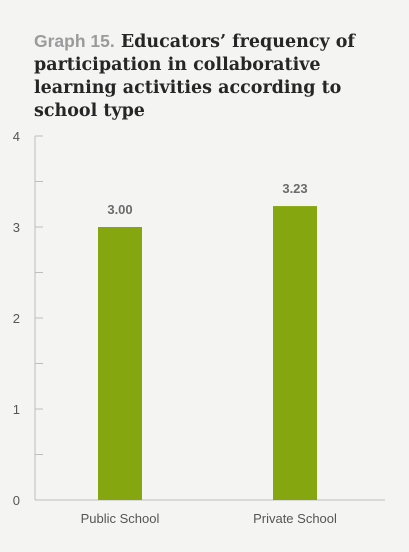  What do you see at coordinates (16, 409) in the screenshot?
I see `y-tick-label: 1` at bounding box center [16, 409].